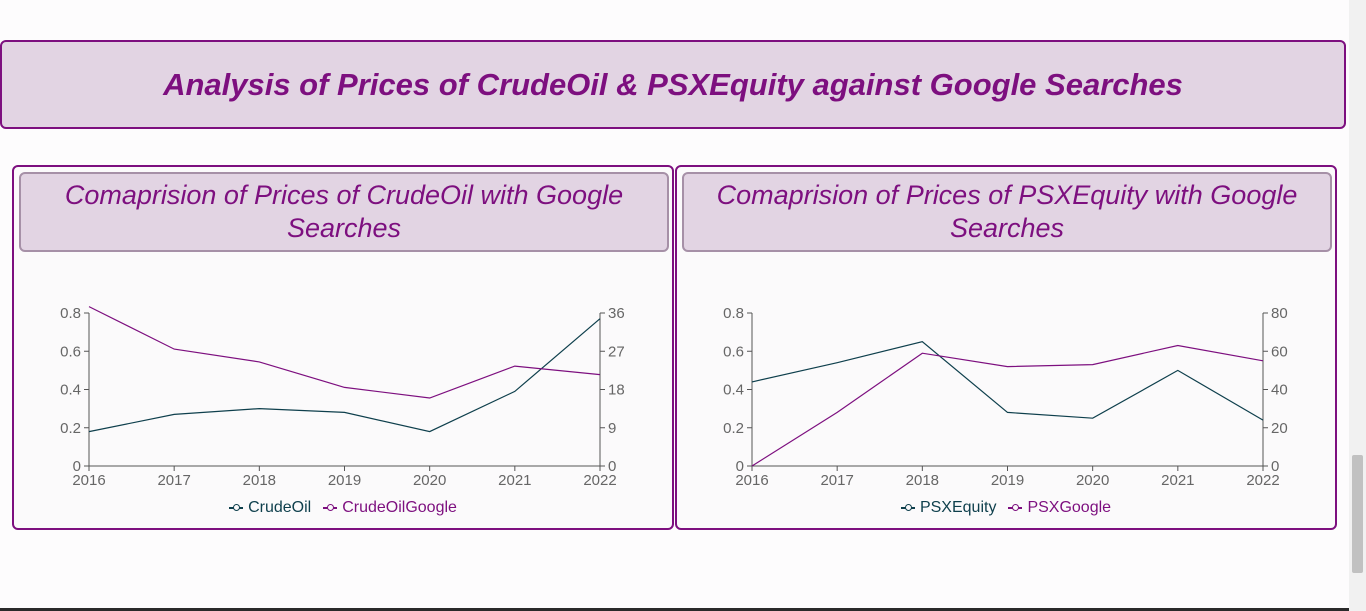 This screenshot has height=611, width=1366. I want to click on vertical-scrollbar, so click(1357, 305).